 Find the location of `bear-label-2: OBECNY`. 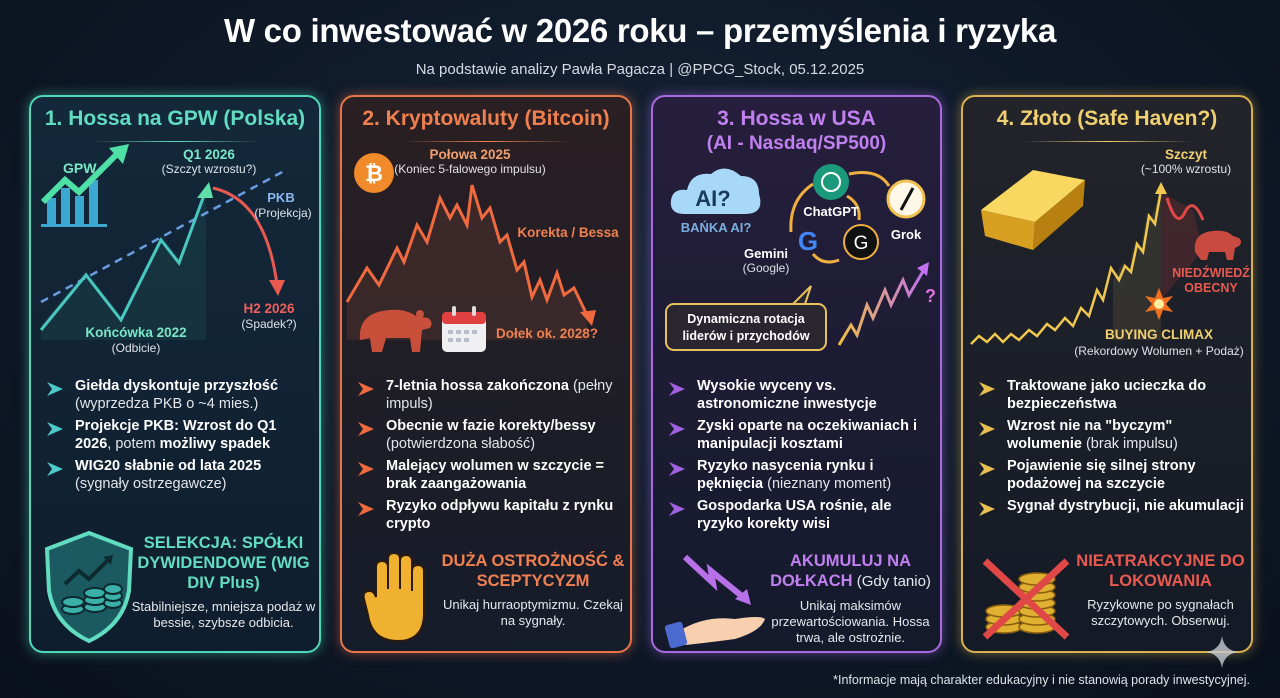

bear-label-2: OBECNY is located at coordinates (1211, 288).